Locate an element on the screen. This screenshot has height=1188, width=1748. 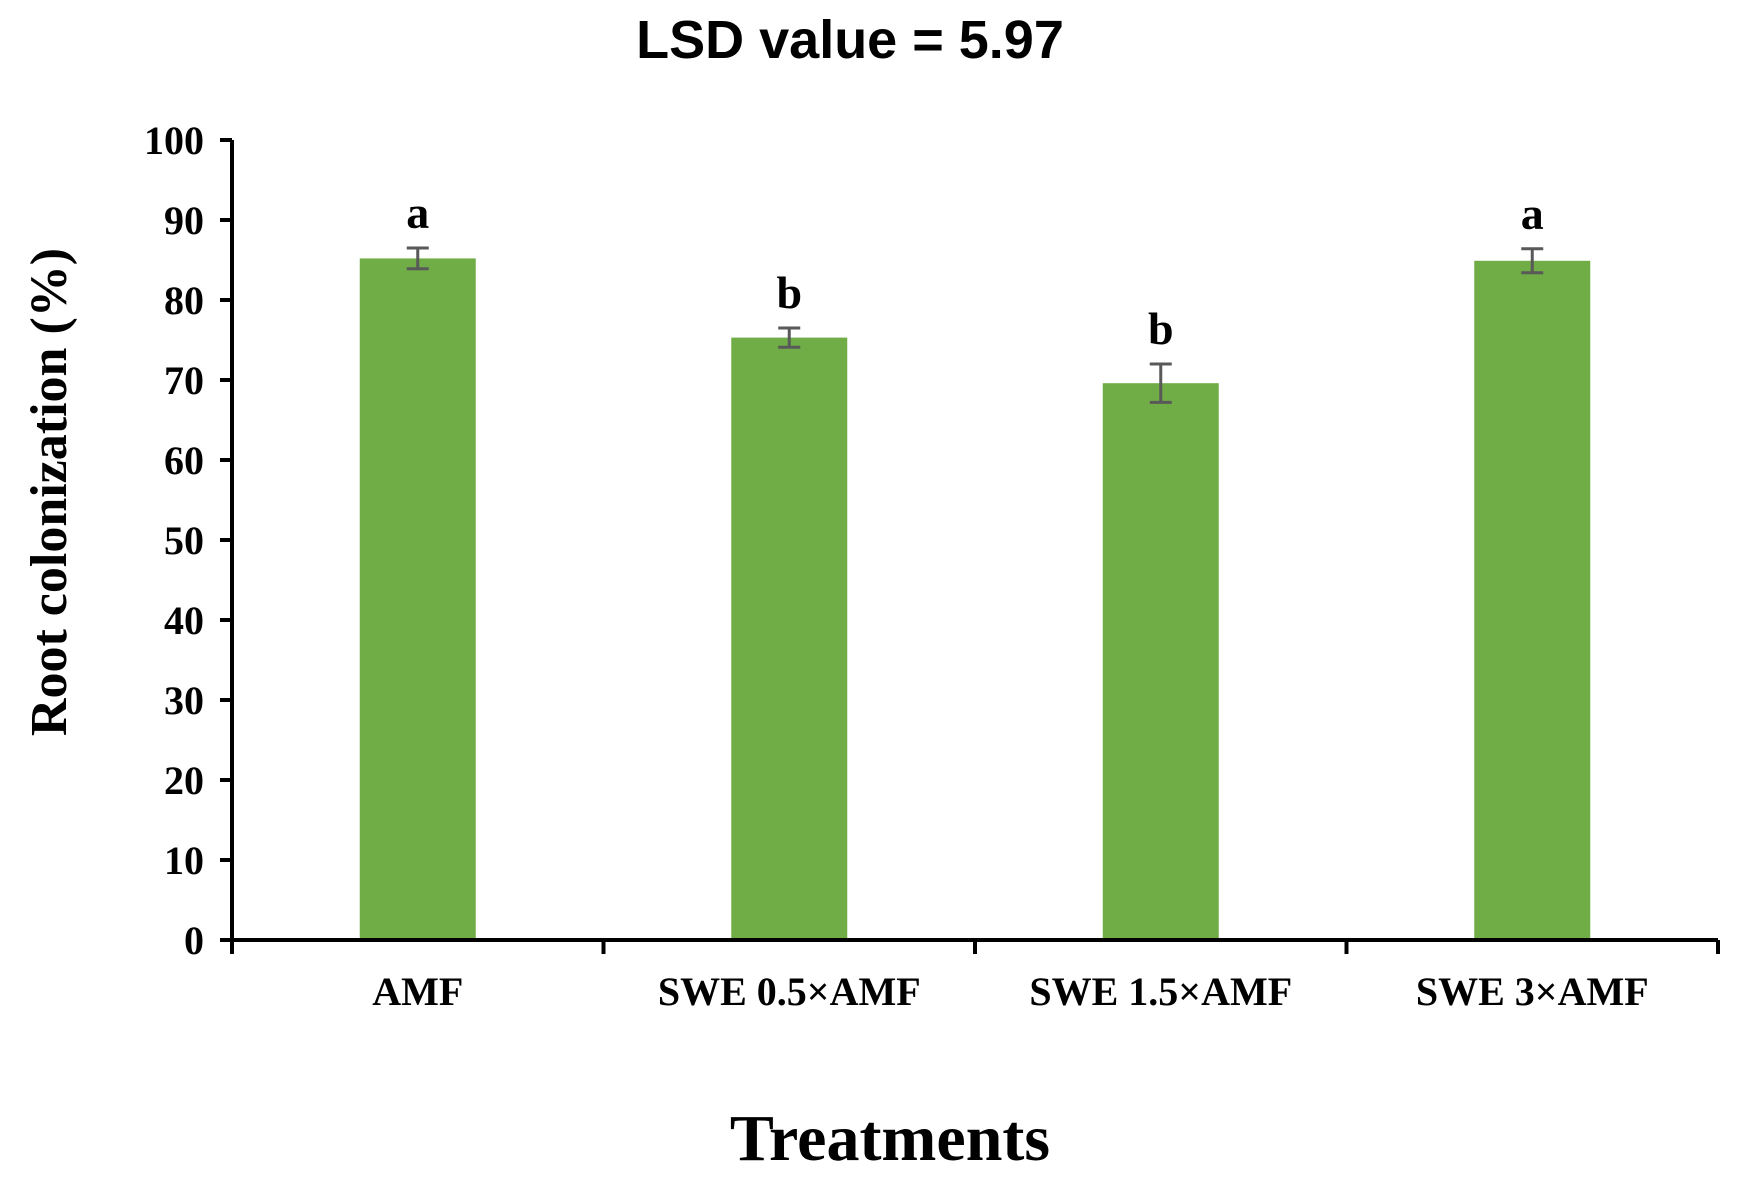
error-bars-group is located at coordinates (975, 325).